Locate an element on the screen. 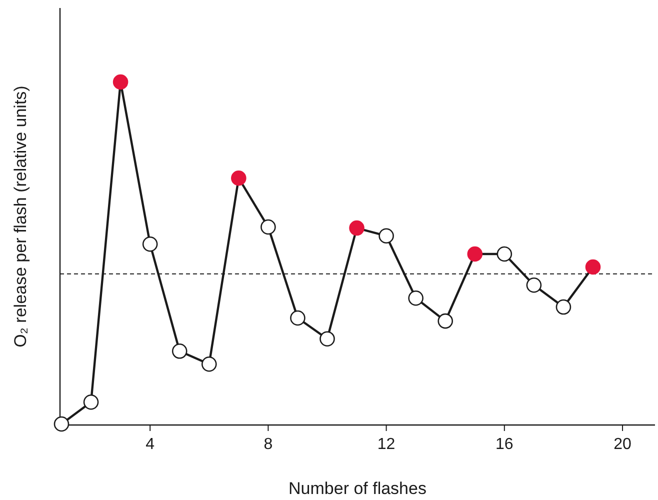 This screenshot has height=500, width=658. x-tick-label: 12 is located at coordinates (386, 444).